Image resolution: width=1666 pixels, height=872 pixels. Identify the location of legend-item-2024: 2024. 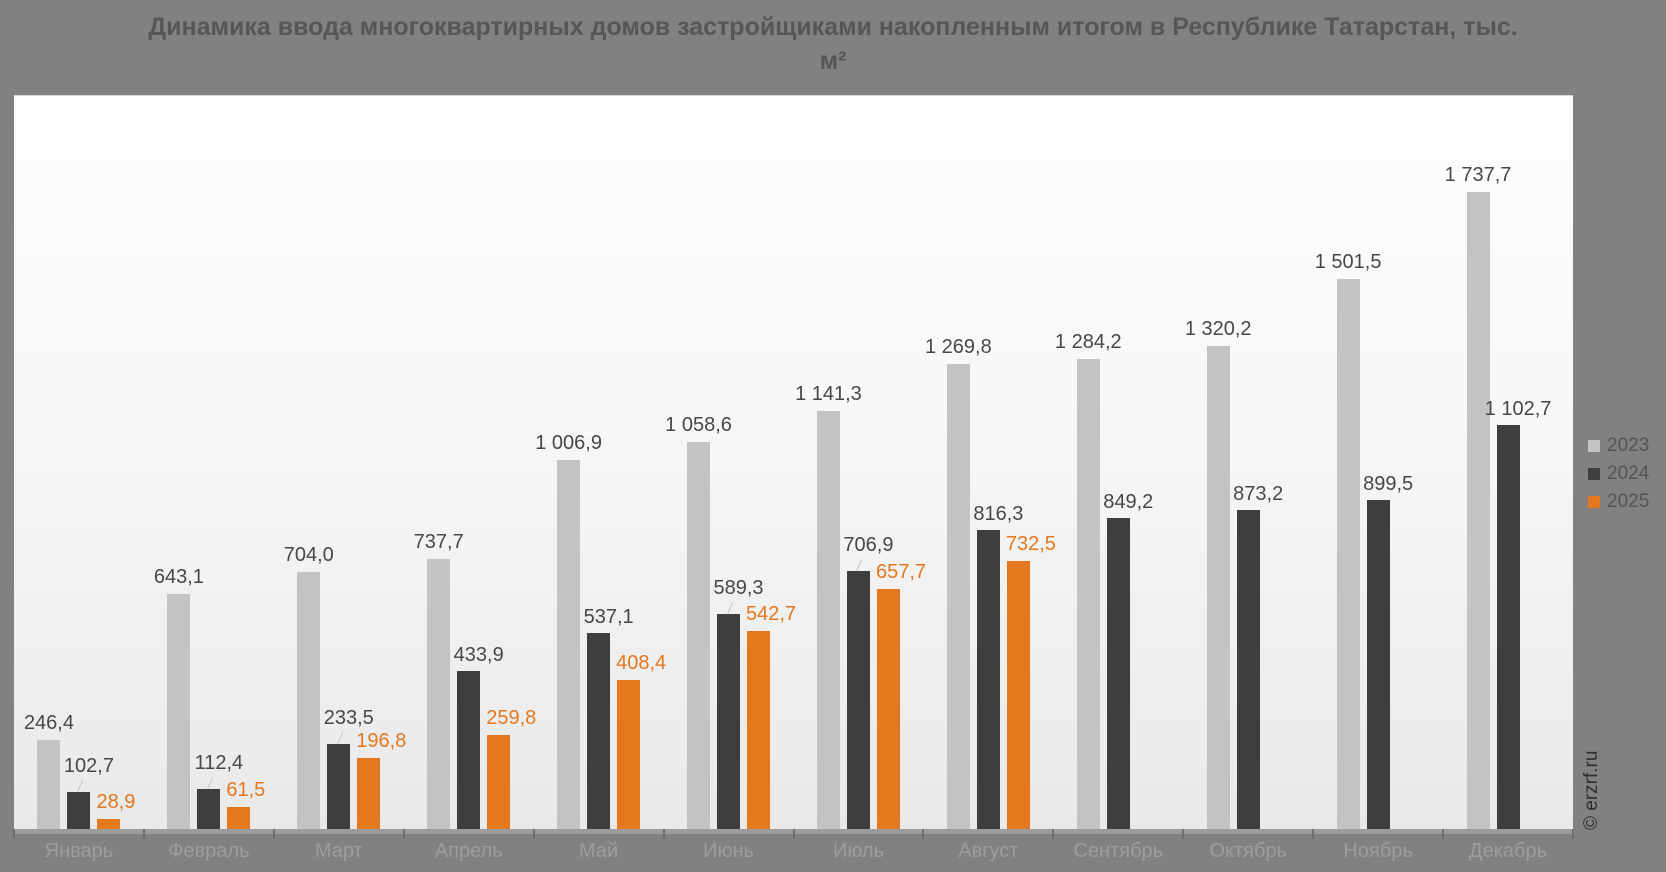
(1618, 474).